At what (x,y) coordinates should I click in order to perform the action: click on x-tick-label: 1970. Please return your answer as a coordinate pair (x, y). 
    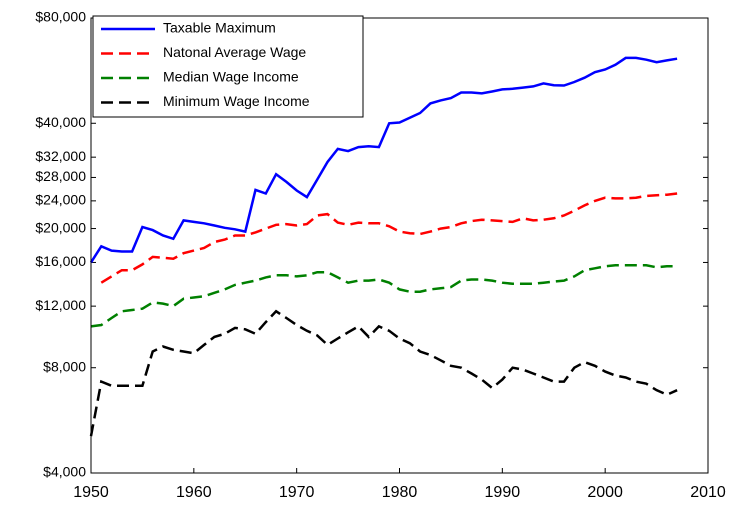
    Looking at the image, I should click on (297, 492).